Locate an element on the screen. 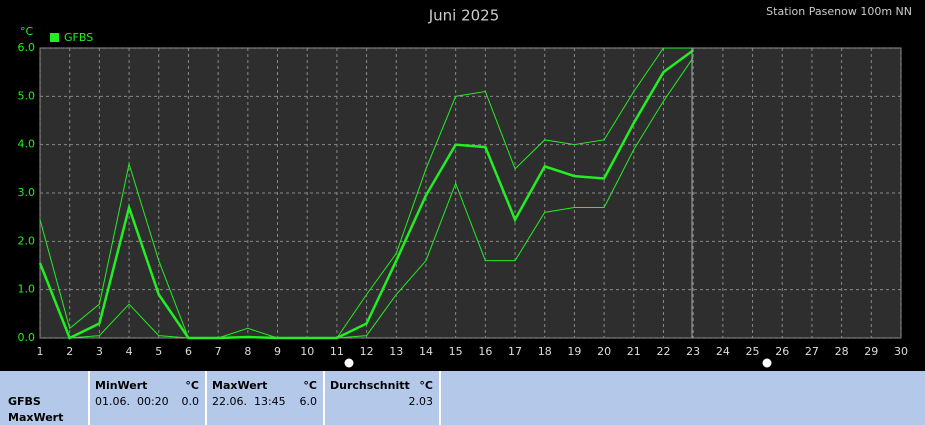 The width and height of the screenshot is (925, 425). x-tick-label: 20 is located at coordinates (604, 351).